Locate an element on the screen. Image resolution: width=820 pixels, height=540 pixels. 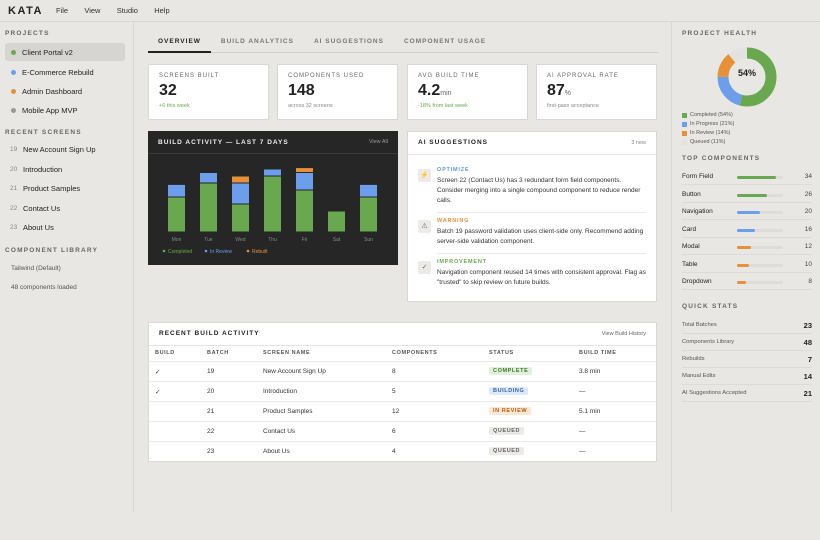
recent-screen-product-samples: 21 Product Samples is located at coordinates (45, 188).